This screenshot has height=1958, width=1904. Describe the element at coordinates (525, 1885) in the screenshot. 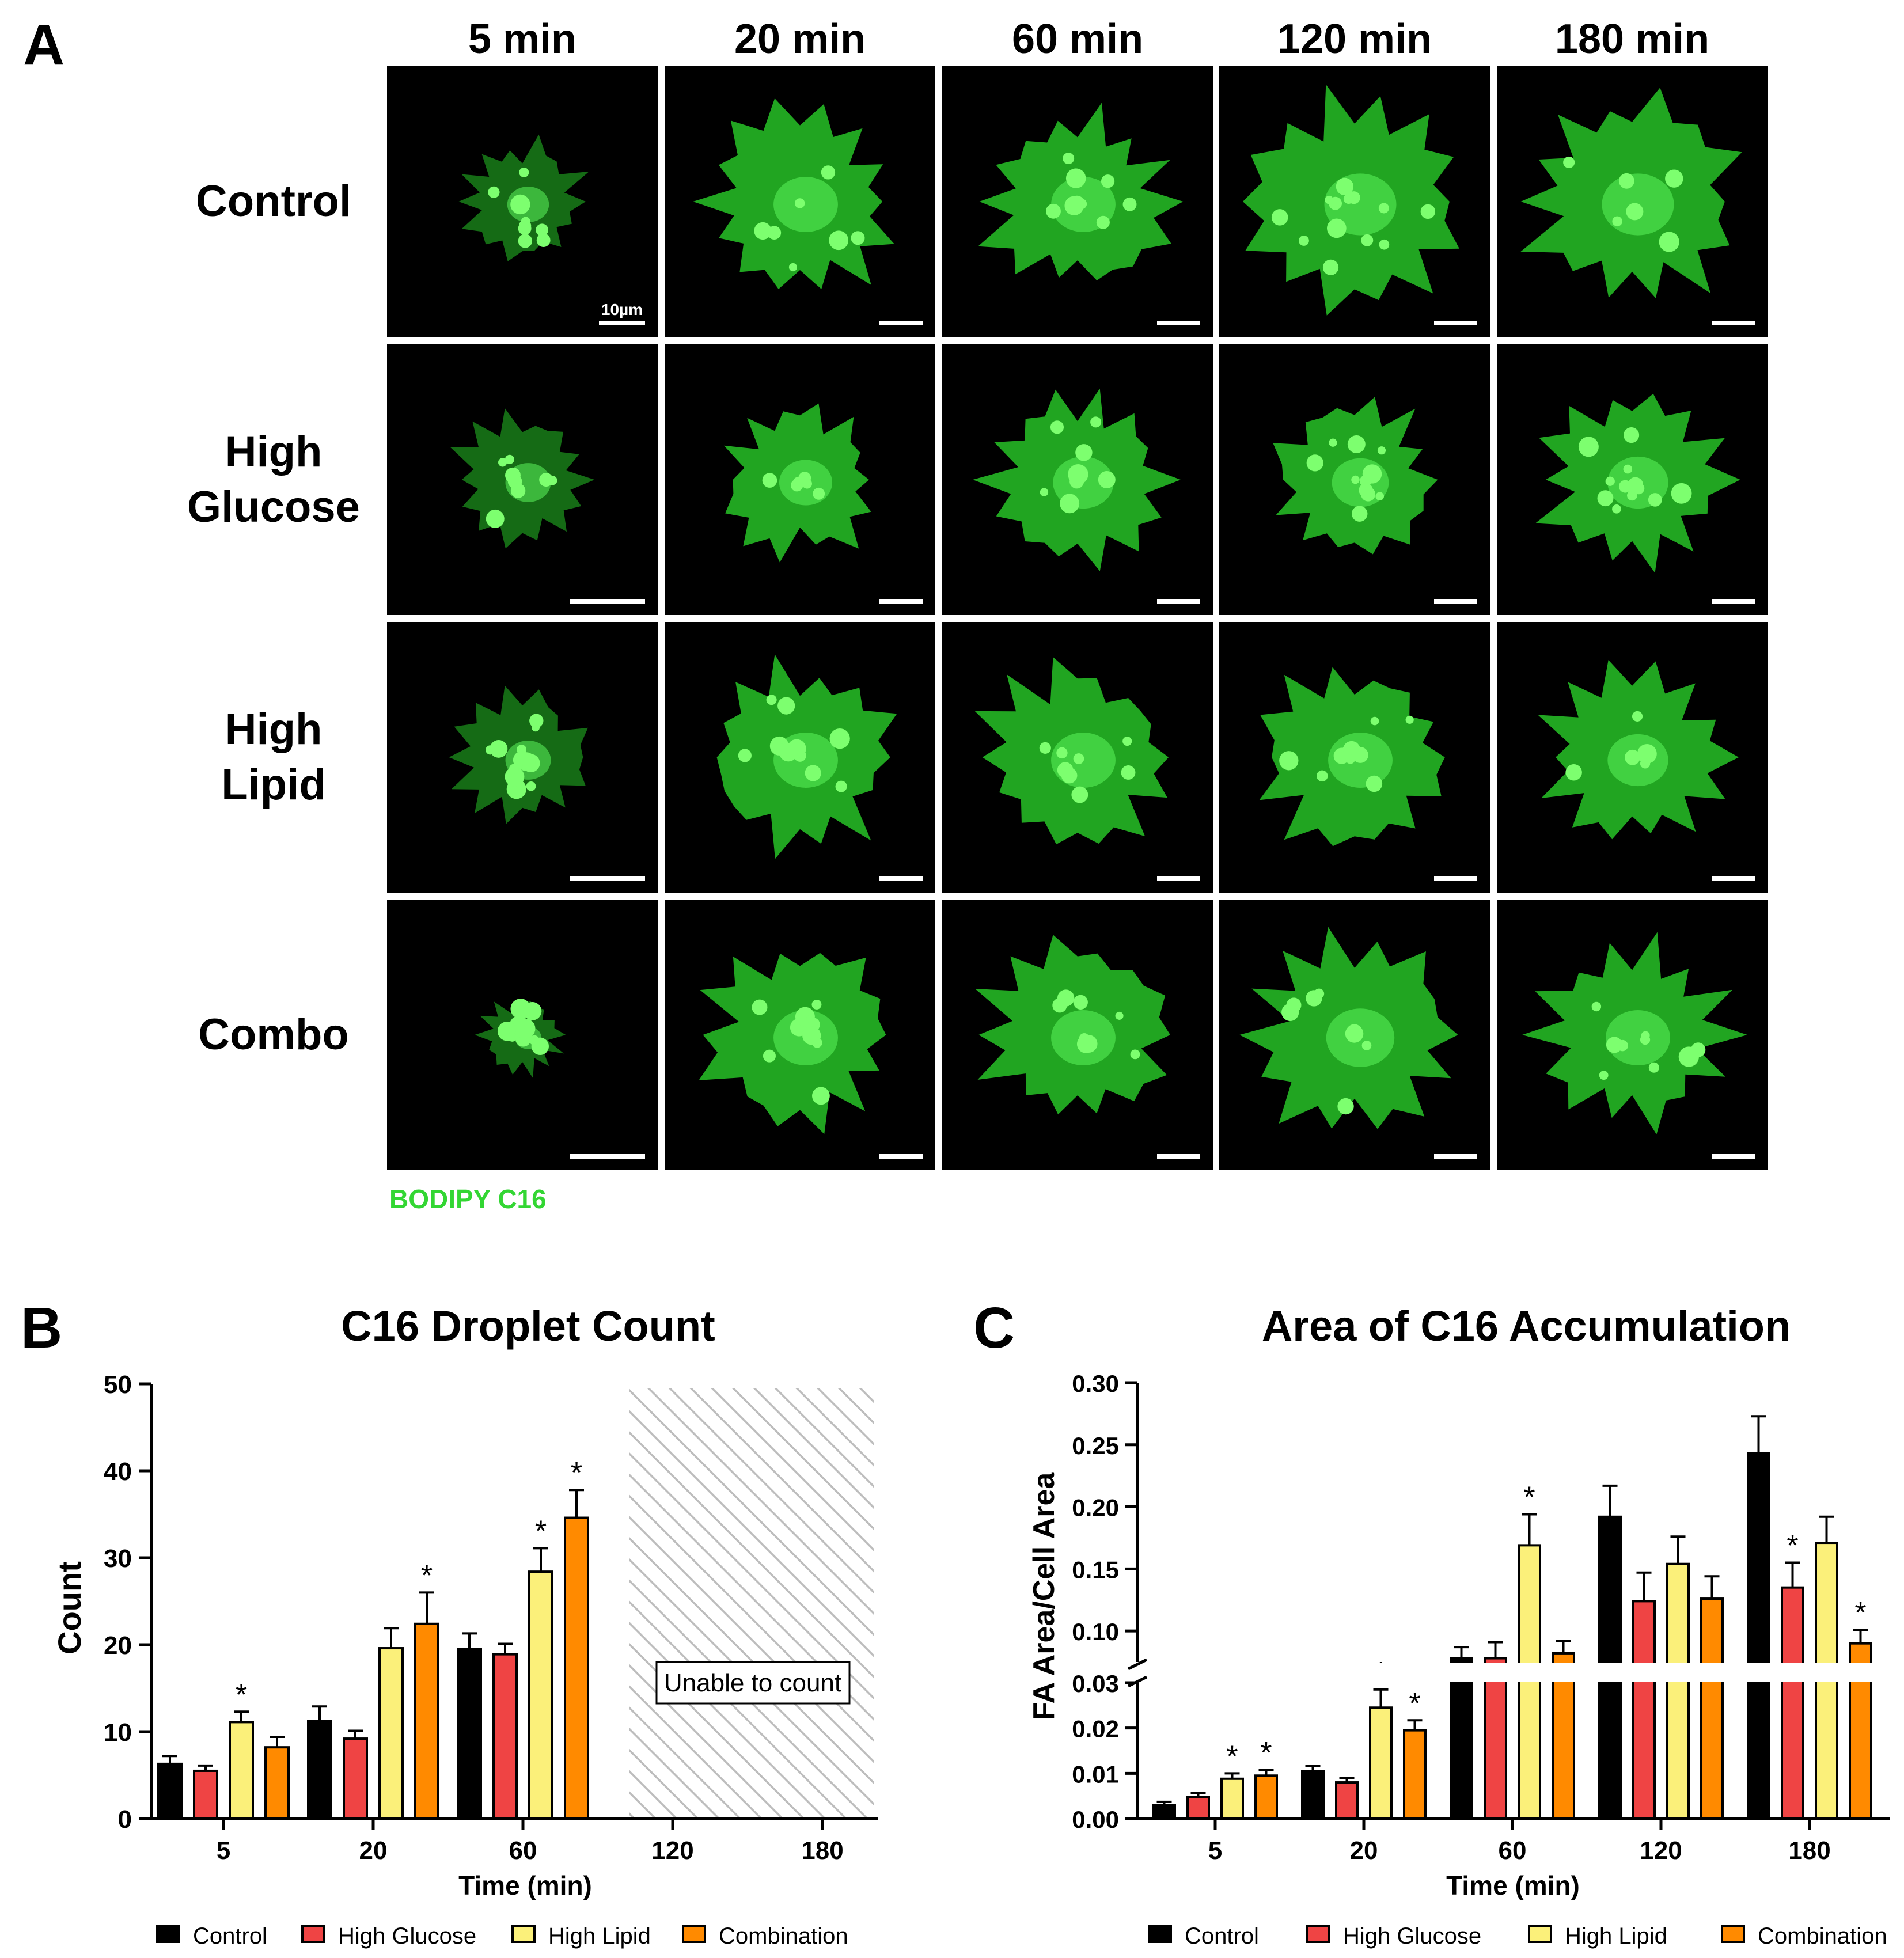

I see `chart-b-xlabel: Time (min)` at that location.